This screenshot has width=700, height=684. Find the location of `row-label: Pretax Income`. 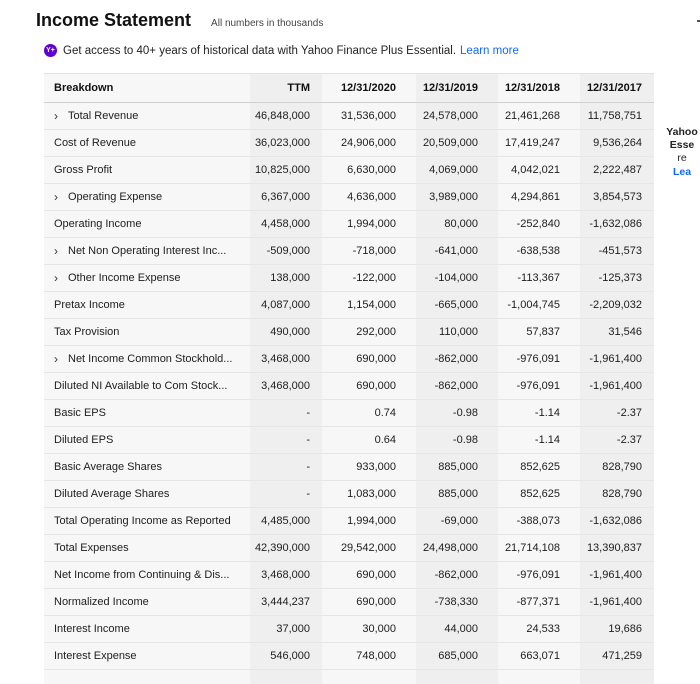

row-label: Pretax Income is located at coordinates (149, 304).